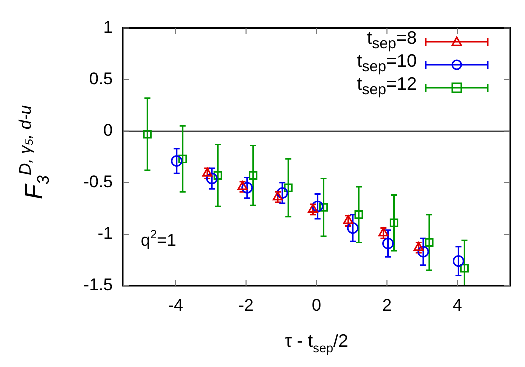 The image size is (525, 367). Describe the element at coordinates (108, 130) in the screenshot. I see `y-tick-label: 0` at that location.